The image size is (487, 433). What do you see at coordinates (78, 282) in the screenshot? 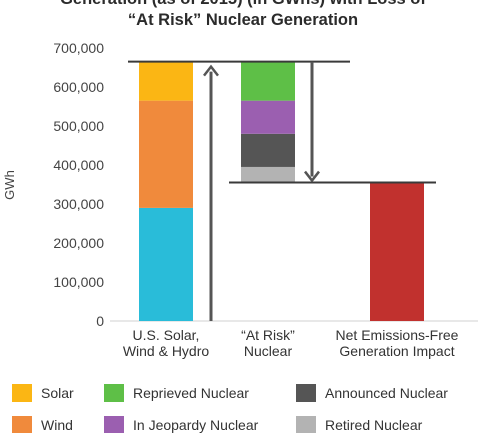
I see `y-tick-label: 100,000` at bounding box center [78, 282].